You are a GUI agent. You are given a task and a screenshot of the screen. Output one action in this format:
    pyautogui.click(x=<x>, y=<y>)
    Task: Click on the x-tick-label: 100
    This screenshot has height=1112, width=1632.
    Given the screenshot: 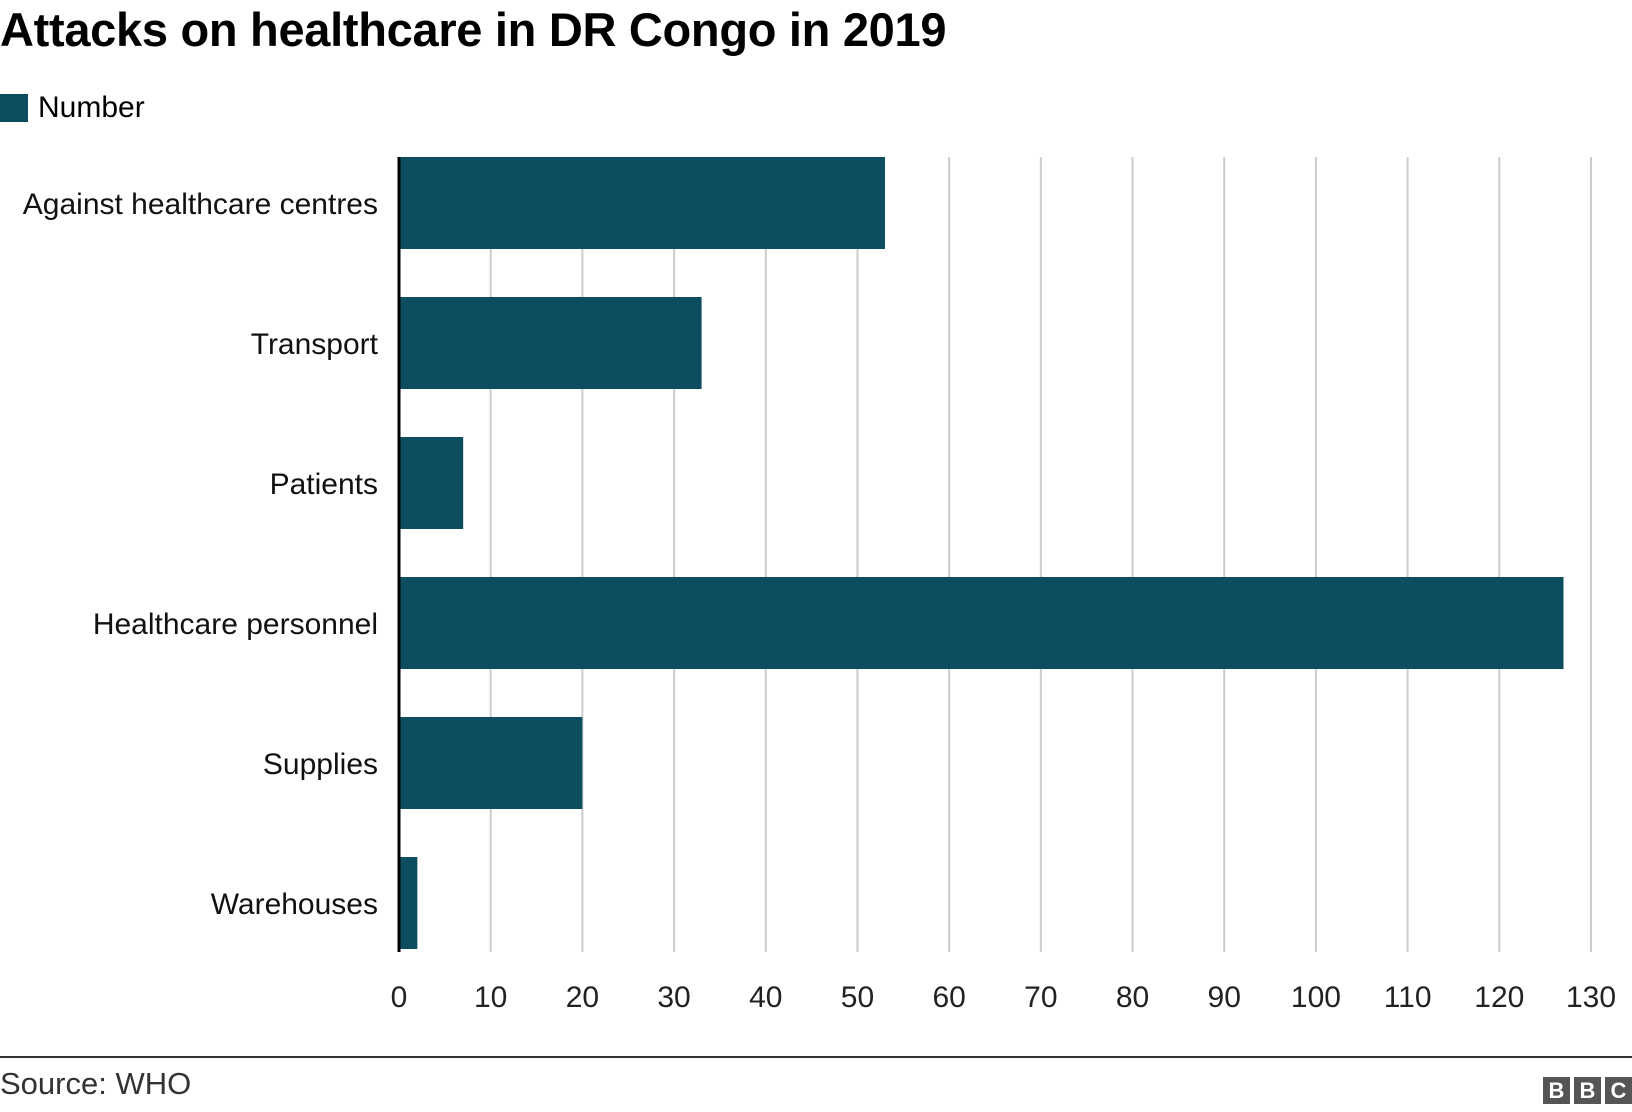 What is the action you would take?
    pyautogui.click(x=1316, y=997)
    